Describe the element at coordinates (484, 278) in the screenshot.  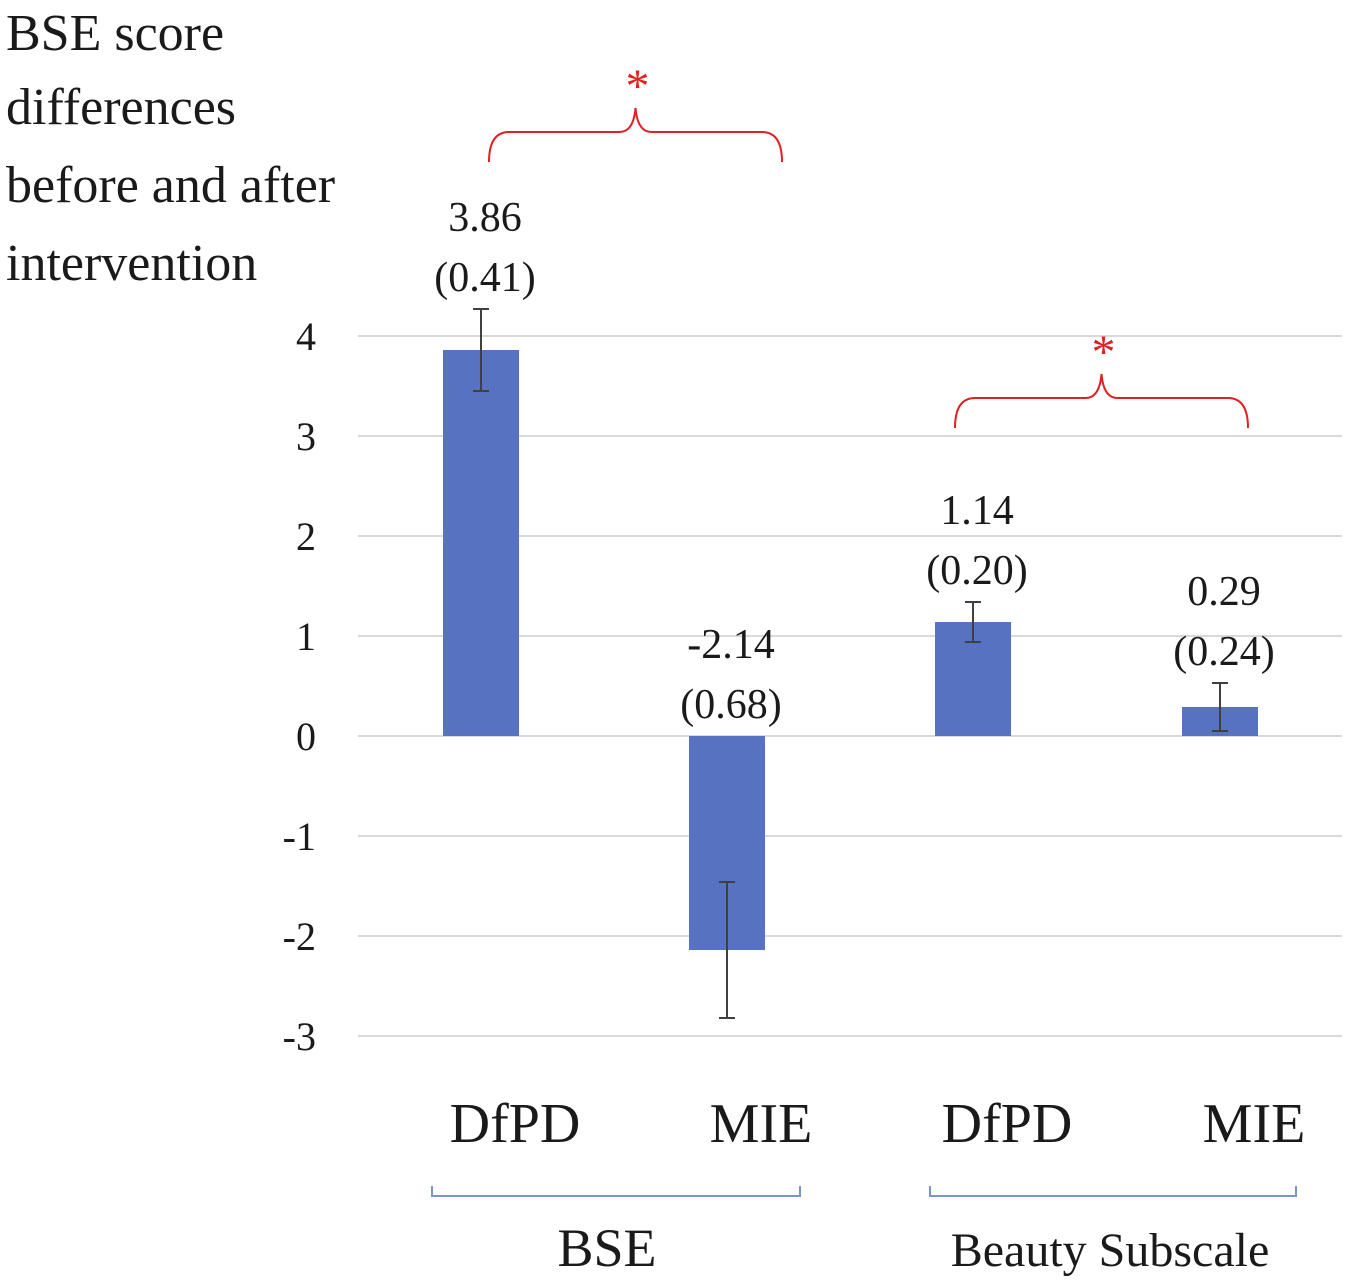
I see `data-label-se: (0.41)` at that location.